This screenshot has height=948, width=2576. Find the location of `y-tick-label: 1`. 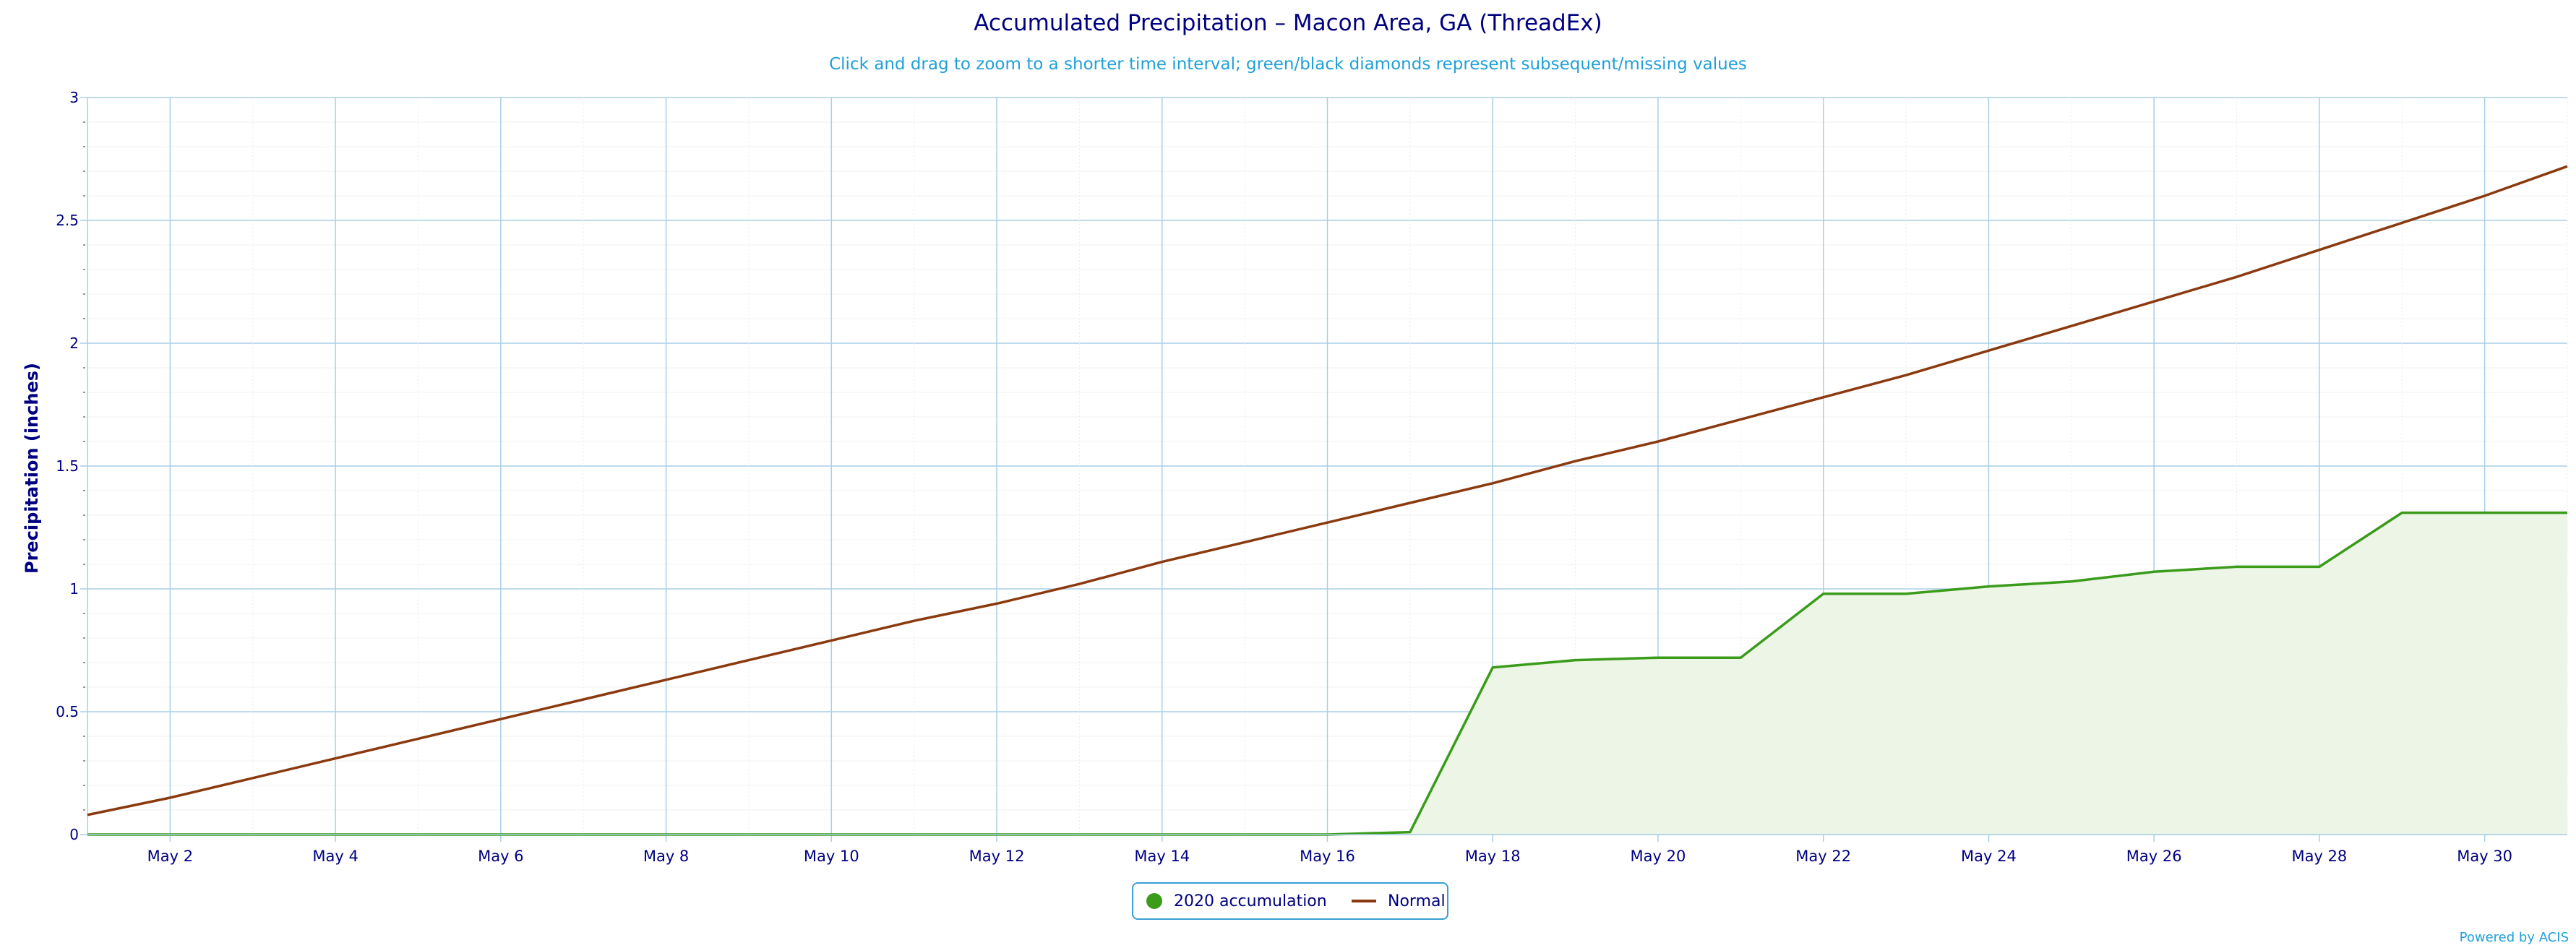

y-tick-label: 1 is located at coordinates (74, 589).